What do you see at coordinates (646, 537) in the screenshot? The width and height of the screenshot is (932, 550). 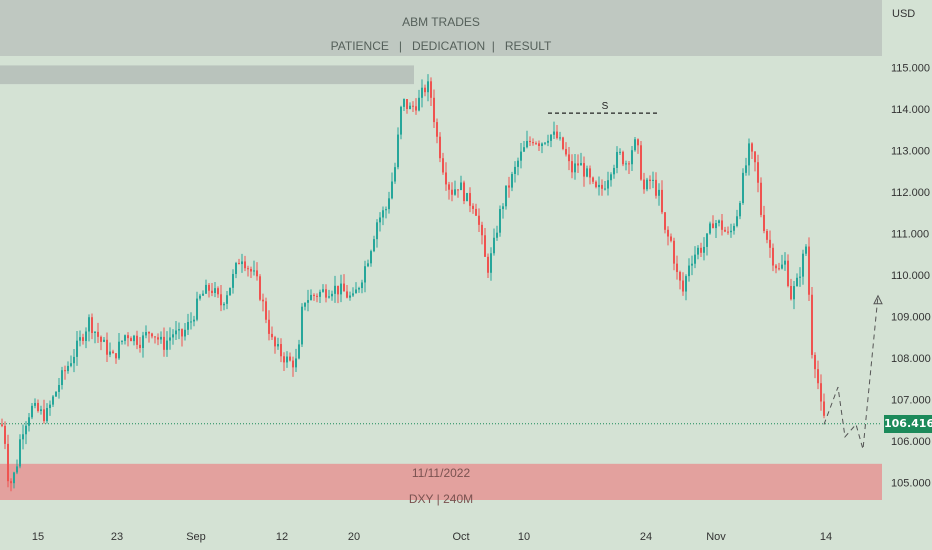 I see `x-tick-label: 24` at bounding box center [646, 537].